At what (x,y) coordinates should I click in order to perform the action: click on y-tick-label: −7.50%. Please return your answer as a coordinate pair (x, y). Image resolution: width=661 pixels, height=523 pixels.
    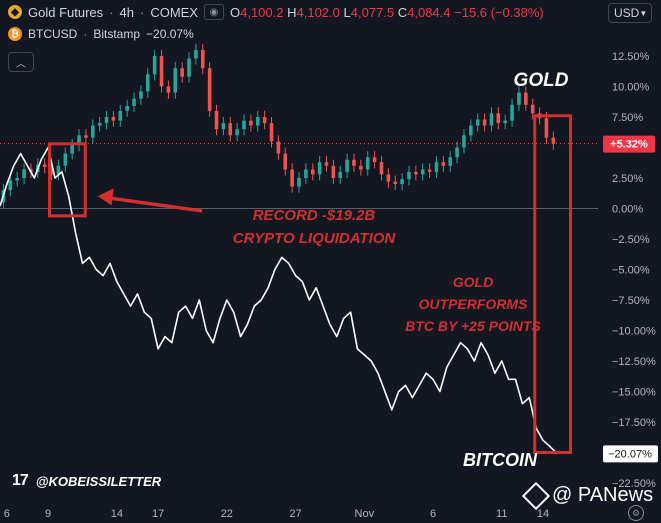
    Looking at the image, I should click on (631, 301).